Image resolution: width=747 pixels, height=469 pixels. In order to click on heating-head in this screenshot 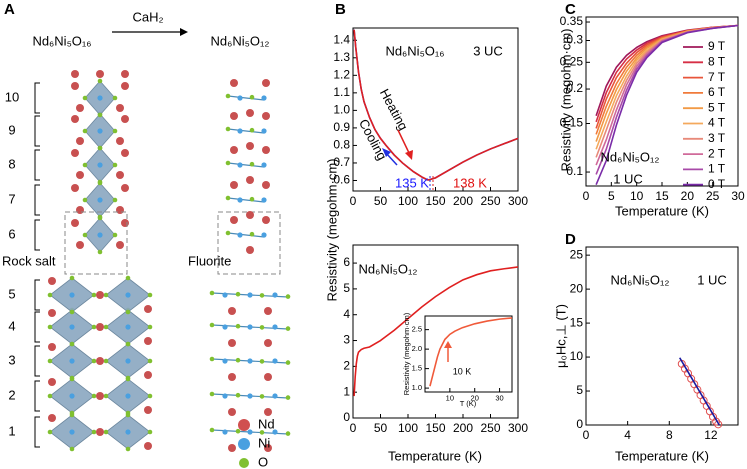, I will do `click(409, 155)`.